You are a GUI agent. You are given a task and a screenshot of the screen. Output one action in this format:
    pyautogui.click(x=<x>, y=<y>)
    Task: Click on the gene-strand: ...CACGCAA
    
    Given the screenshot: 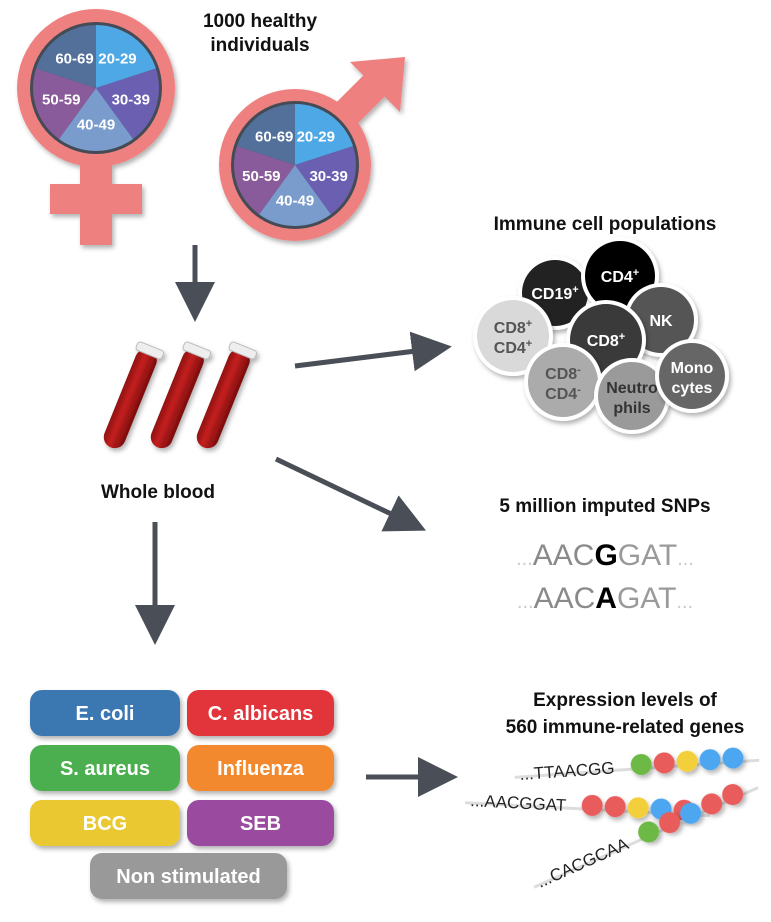 What is the action you would take?
    pyautogui.click(x=646, y=838)
    